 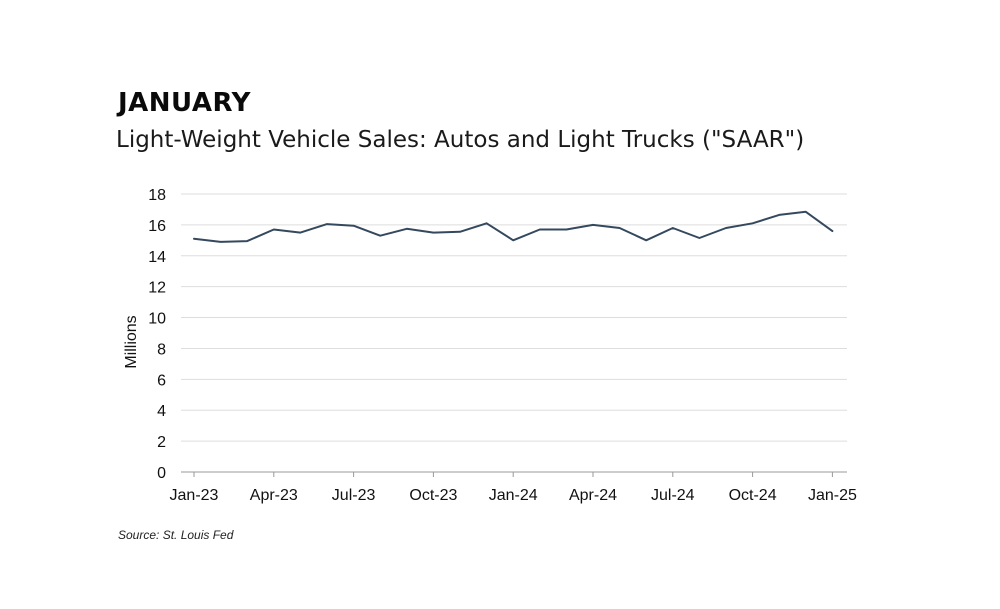 I want to click on x-tick-label: Oct-24, so click(x=753, y=495).